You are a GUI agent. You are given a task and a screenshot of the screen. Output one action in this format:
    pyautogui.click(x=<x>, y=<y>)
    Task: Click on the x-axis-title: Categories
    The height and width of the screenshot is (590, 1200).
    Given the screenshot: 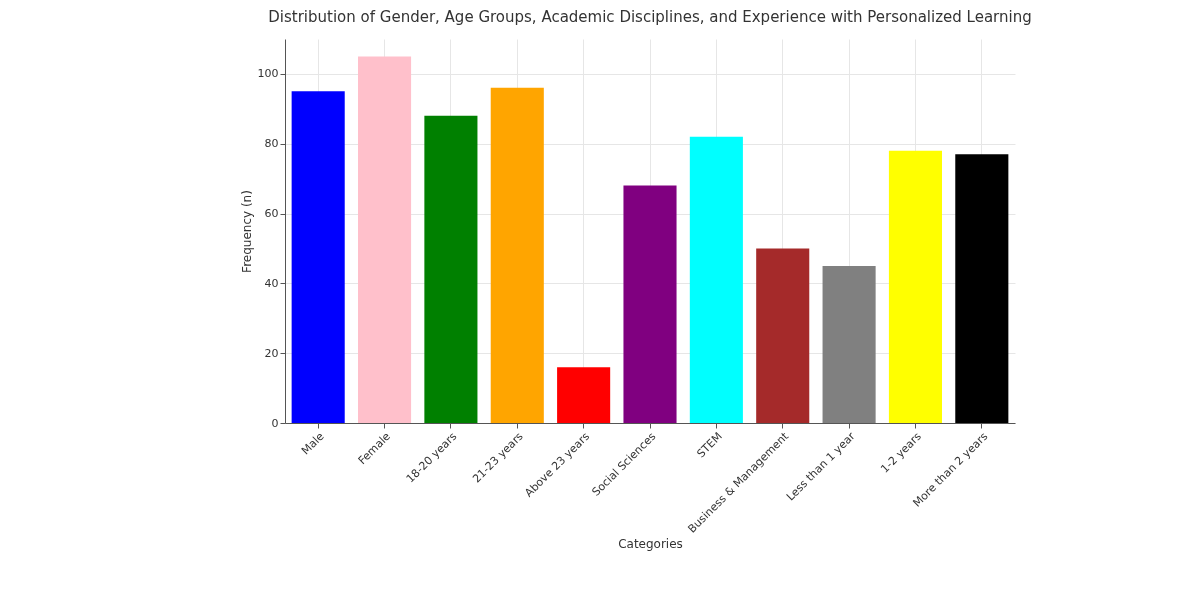 What is the action you would take?
    pyautogui.click(x=650, y=543)
    